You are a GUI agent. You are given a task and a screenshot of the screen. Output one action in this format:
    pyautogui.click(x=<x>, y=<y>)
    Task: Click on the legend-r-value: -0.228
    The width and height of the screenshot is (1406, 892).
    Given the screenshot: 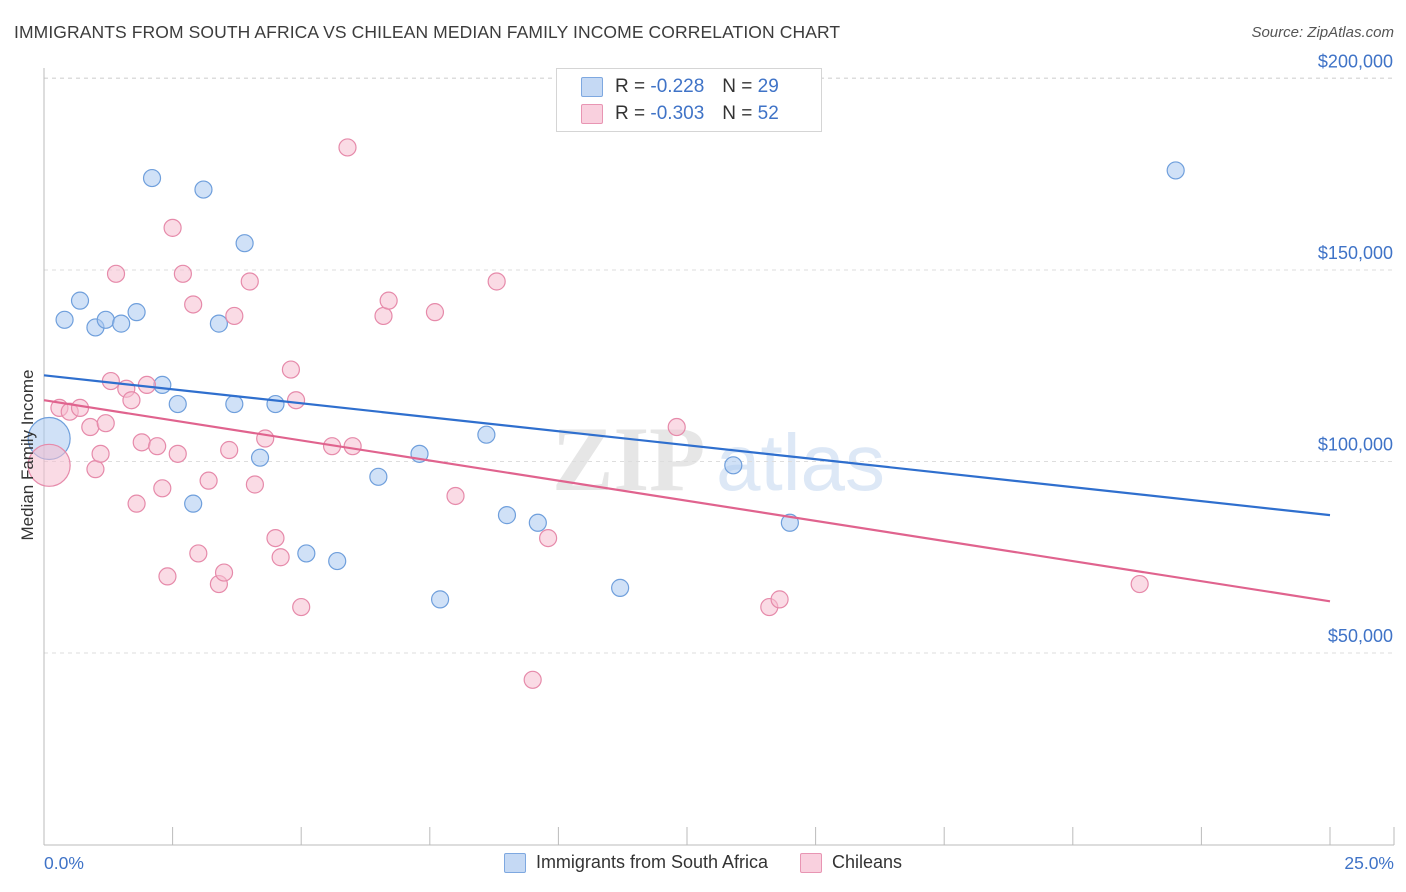 What is the action you would take?
    pyautogui.click(x=677, y=86)
    